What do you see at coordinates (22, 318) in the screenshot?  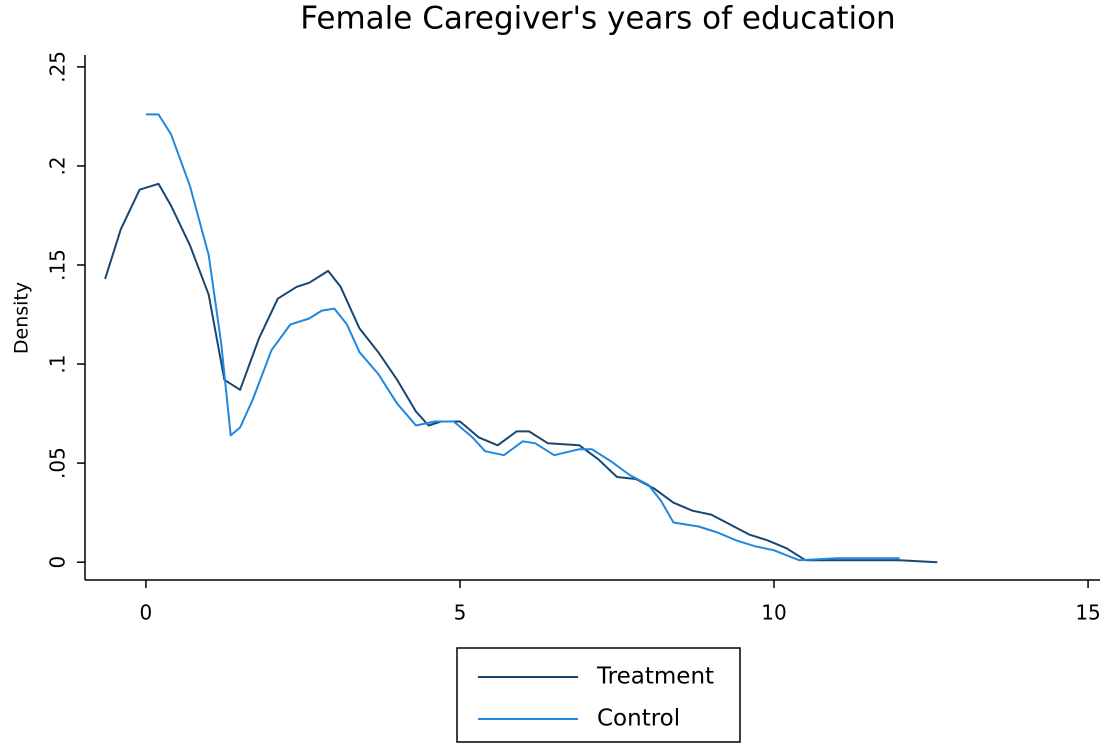 I see `y-axis-label: Density` at bounding box center [22, 318].